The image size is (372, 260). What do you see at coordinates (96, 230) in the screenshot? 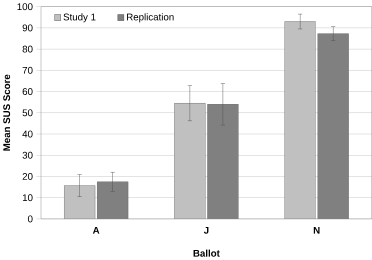
I see `x-tick-label: A` at bounding box center [96, 230].